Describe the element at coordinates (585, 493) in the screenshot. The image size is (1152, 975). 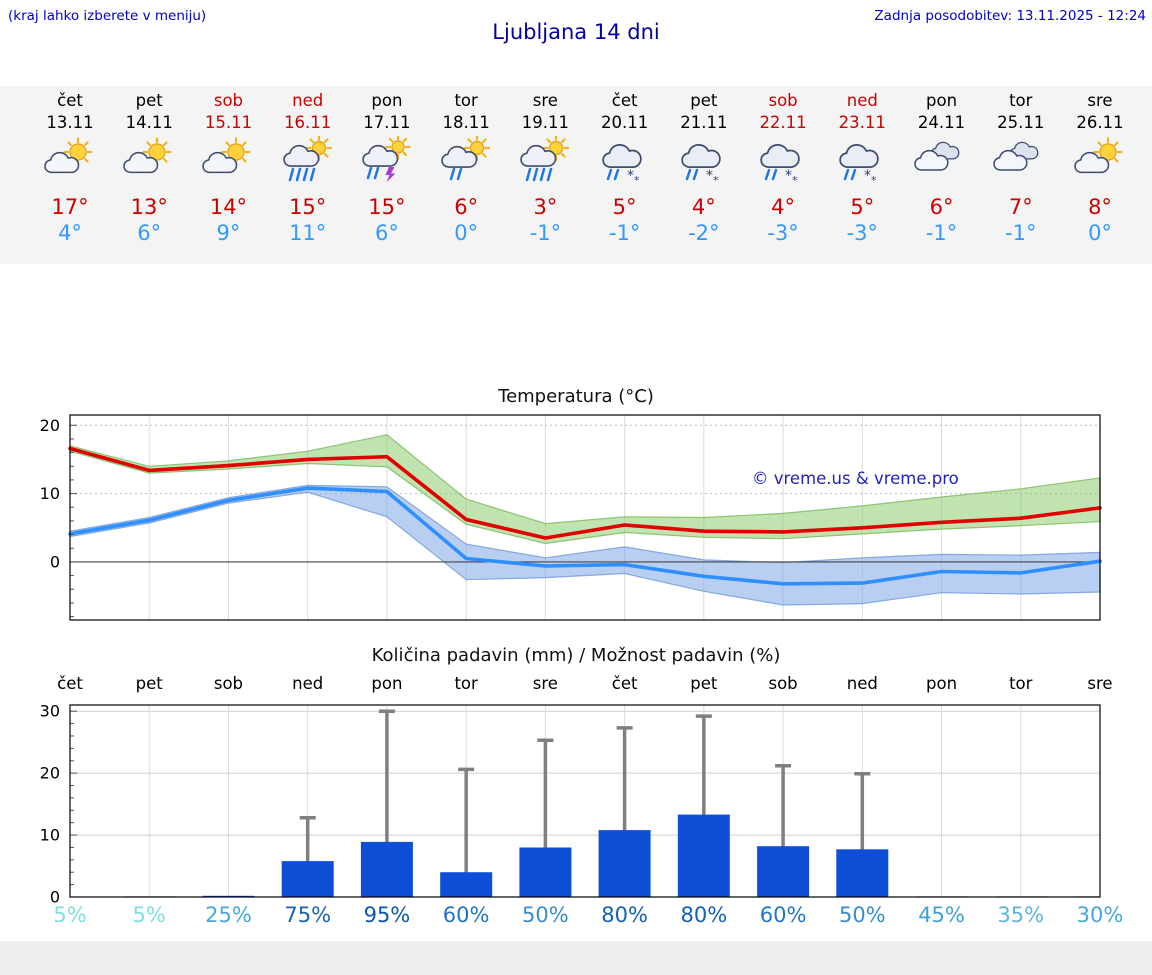
I see `max-temperature-line` at that location.